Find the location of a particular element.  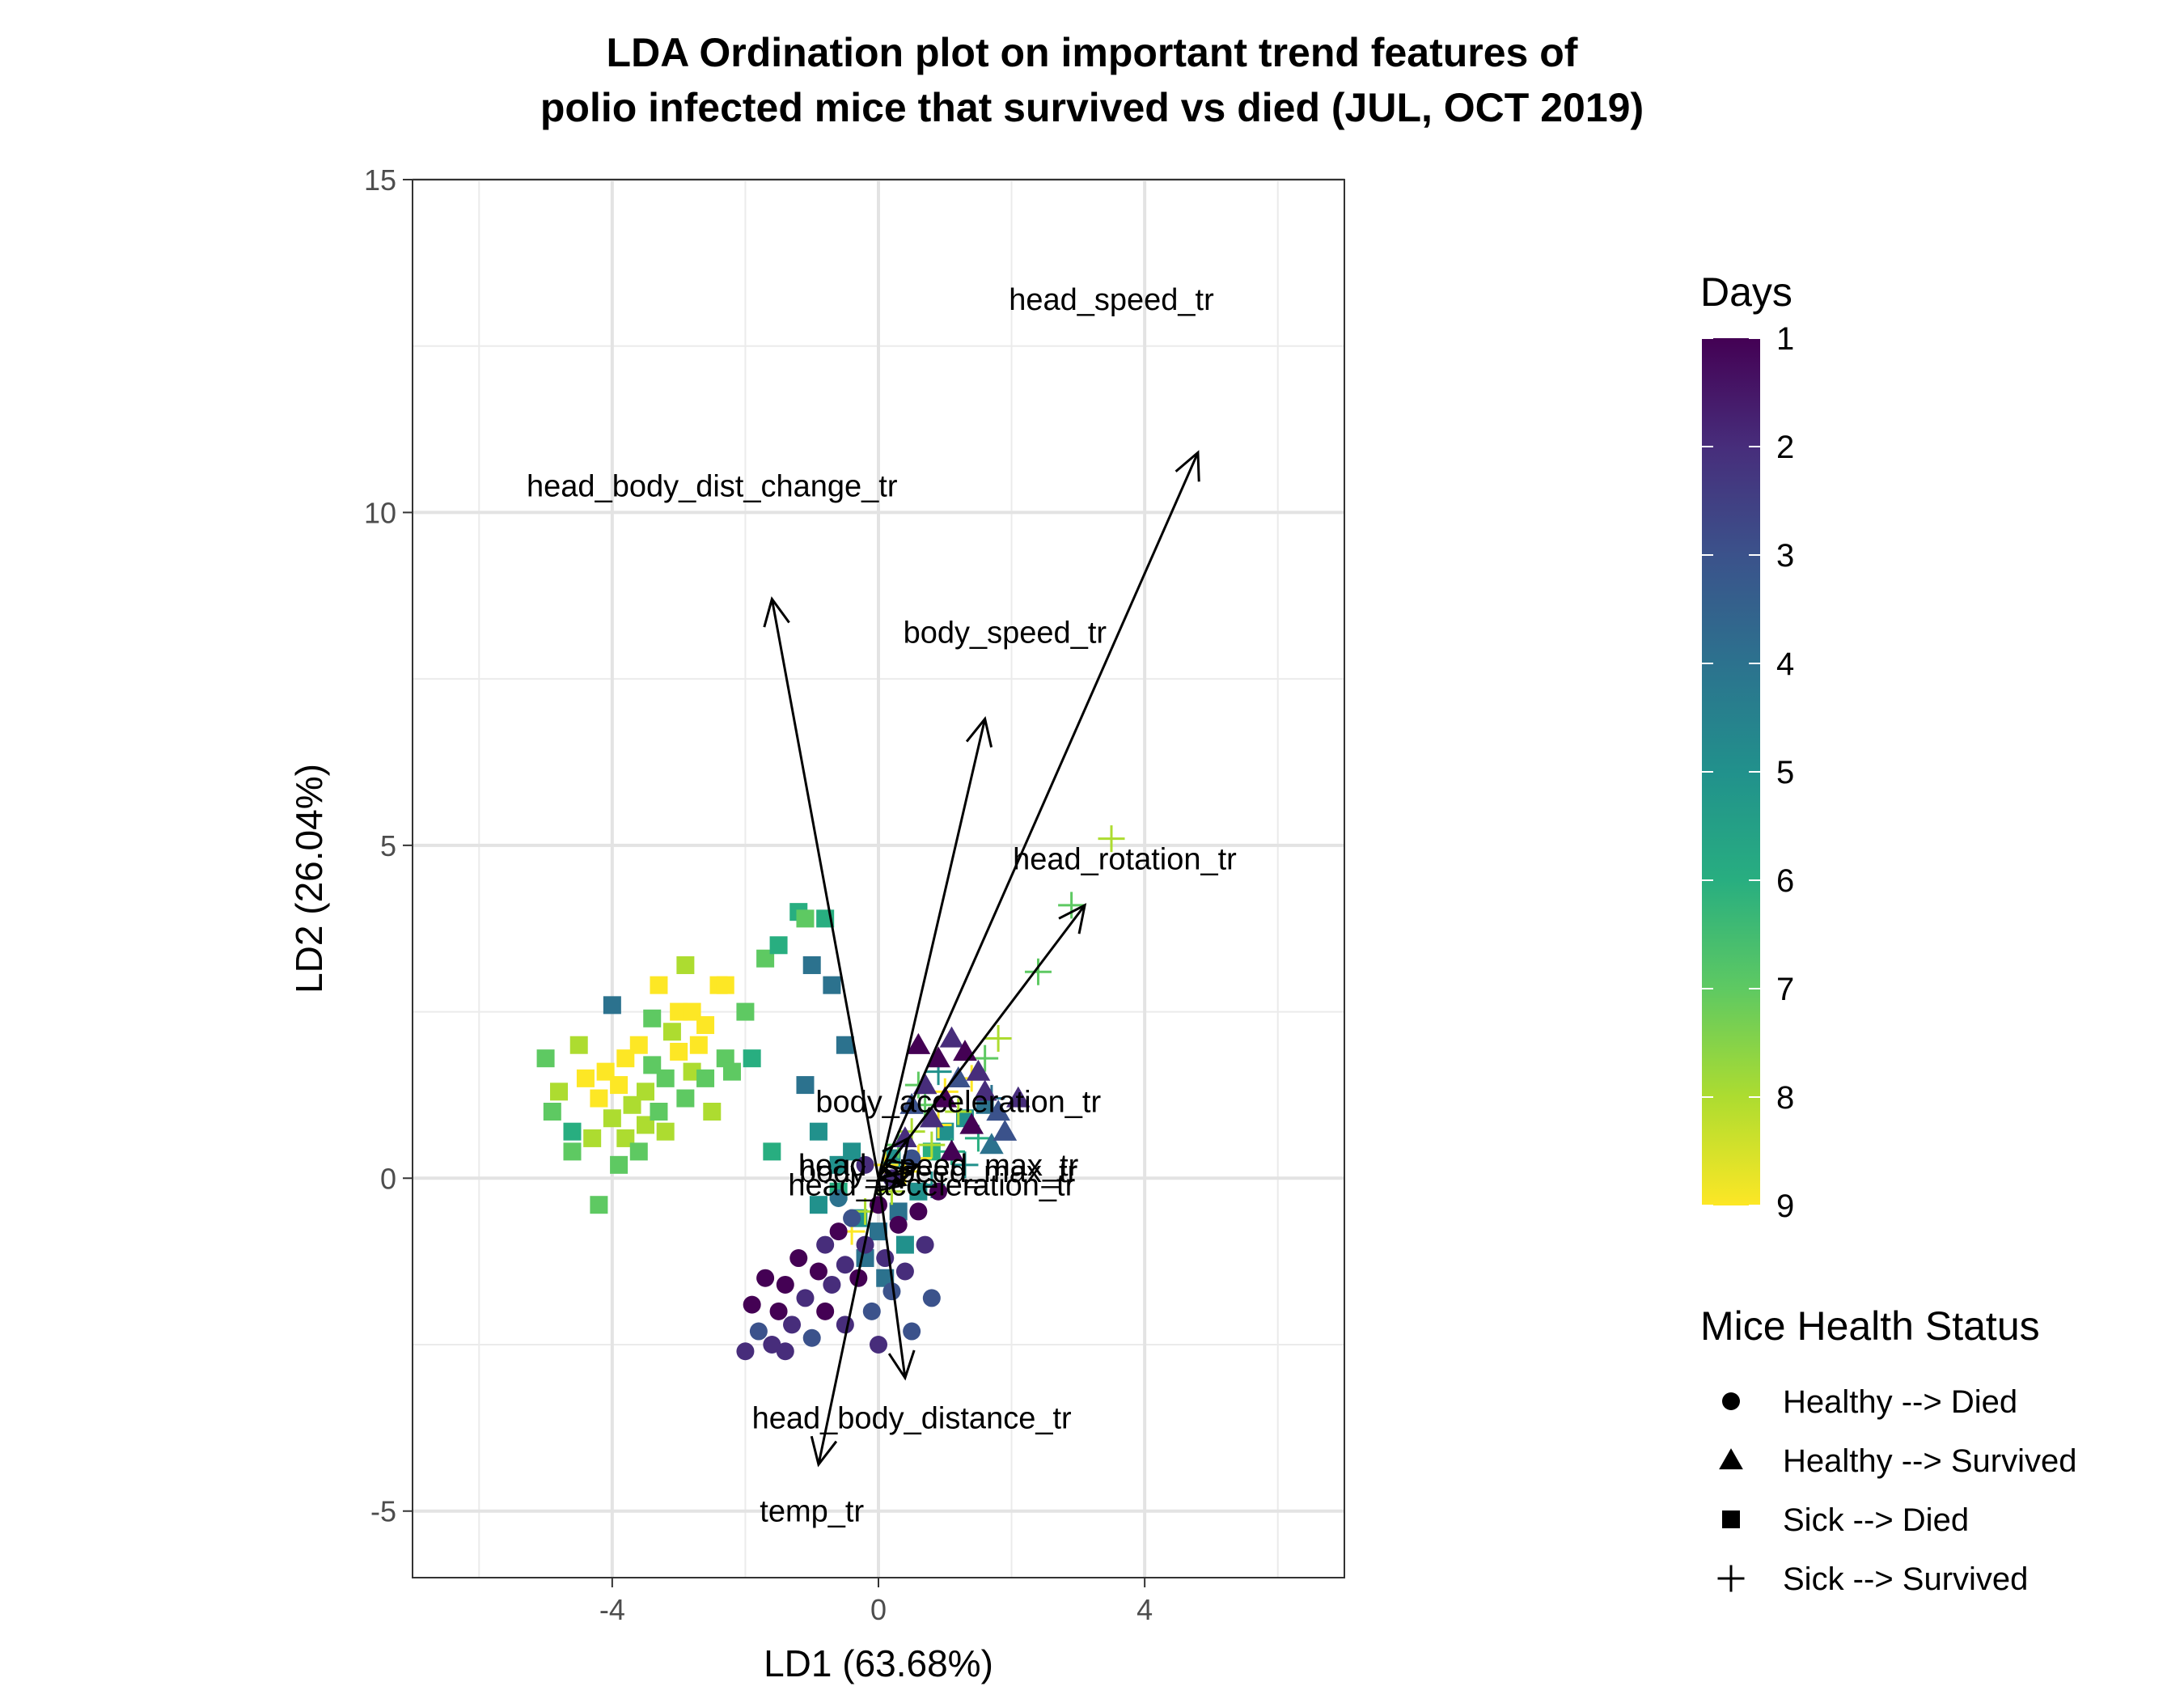

loading-arrows is located at coordinates (981, 959).